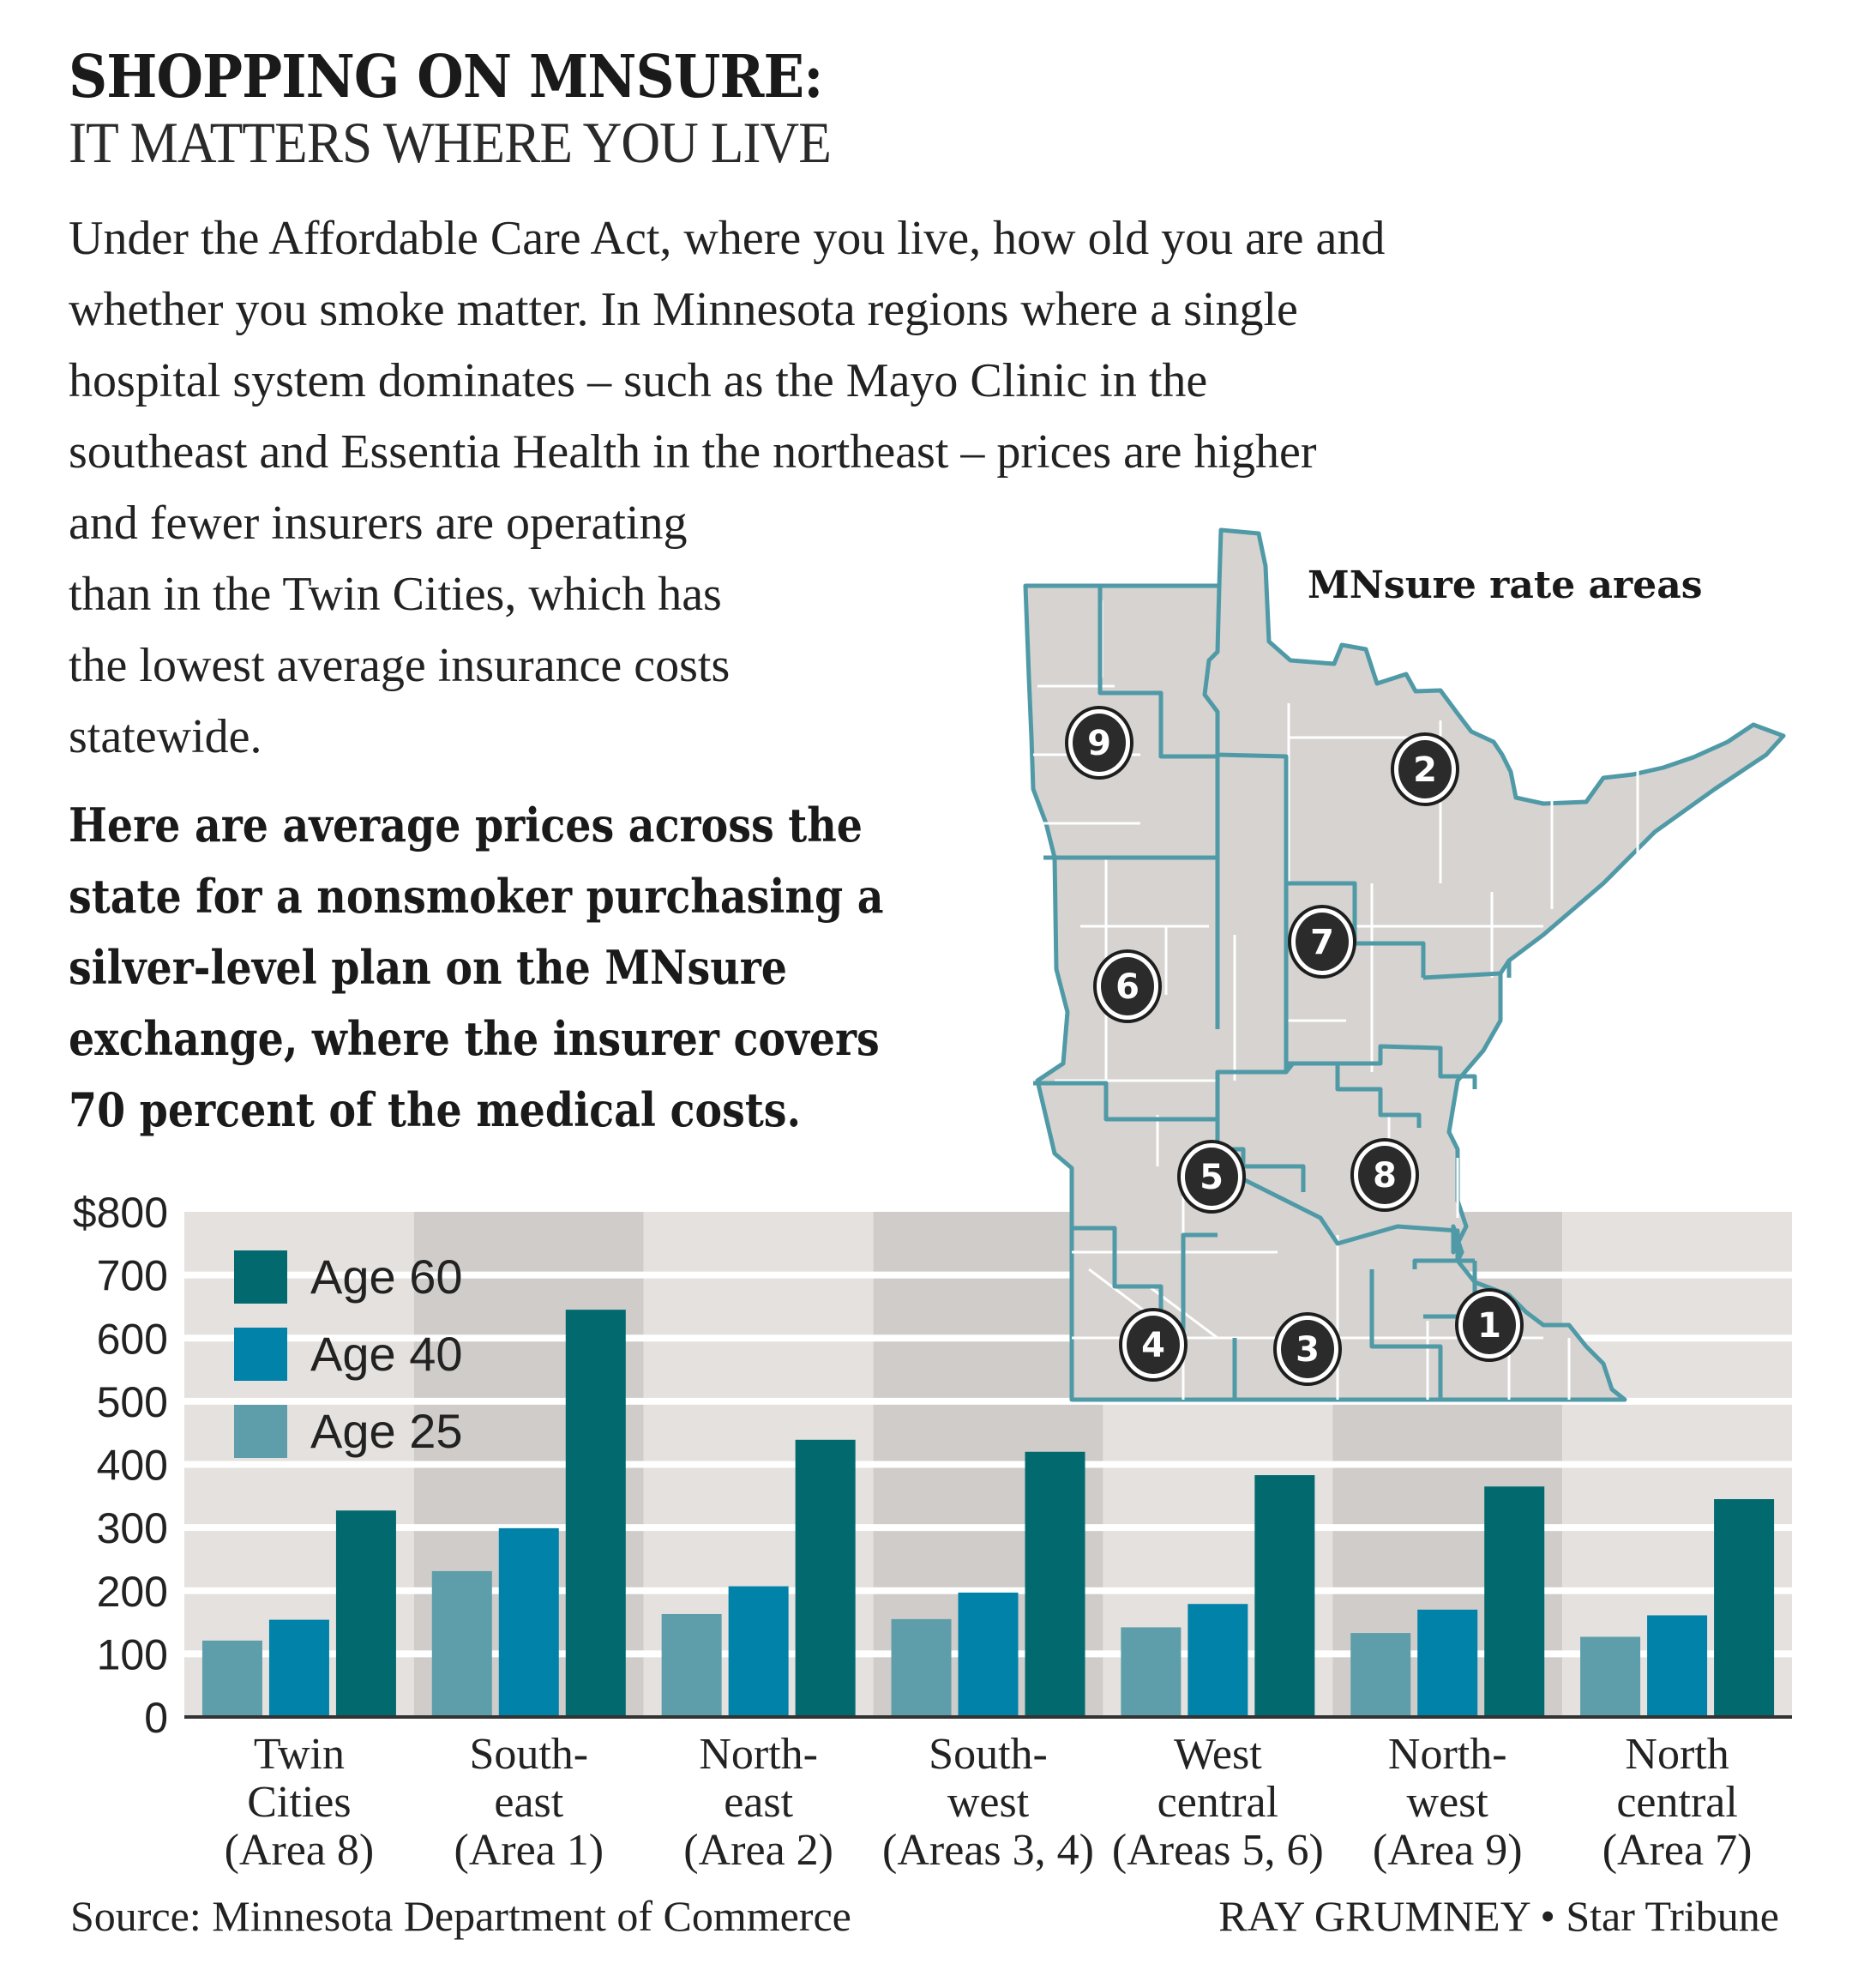 Image resolution: width=1852 pixels, height=1988 pixels. Describe the element at coordinates (1677, 1851) in the screenshot. I see `x-tick-label: (Area 7)` at that location.